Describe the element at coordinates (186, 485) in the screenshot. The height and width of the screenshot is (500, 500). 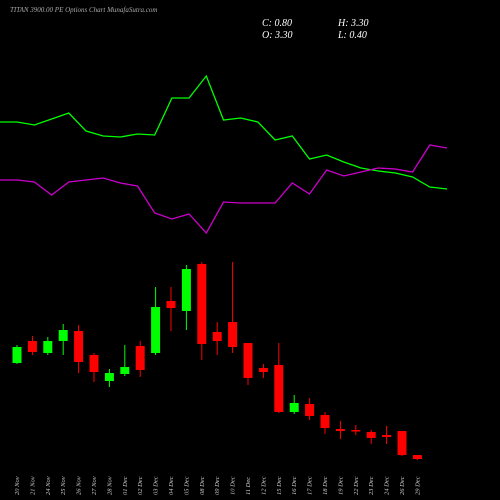
I see `x-tick-label: 05 Dec` at that location.